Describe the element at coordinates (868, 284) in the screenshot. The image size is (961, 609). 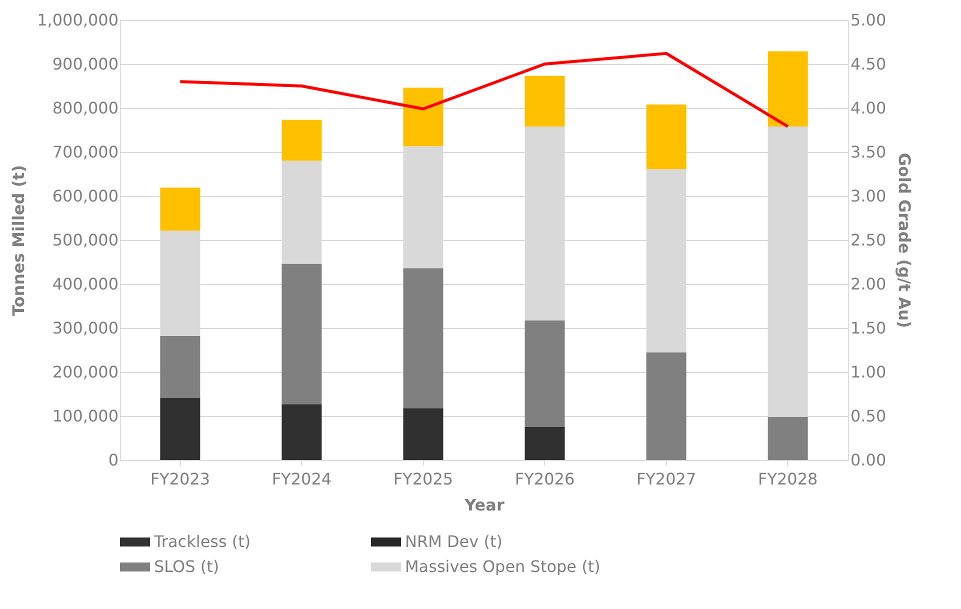
I see `y2-tick-label: 2.00` at that location.